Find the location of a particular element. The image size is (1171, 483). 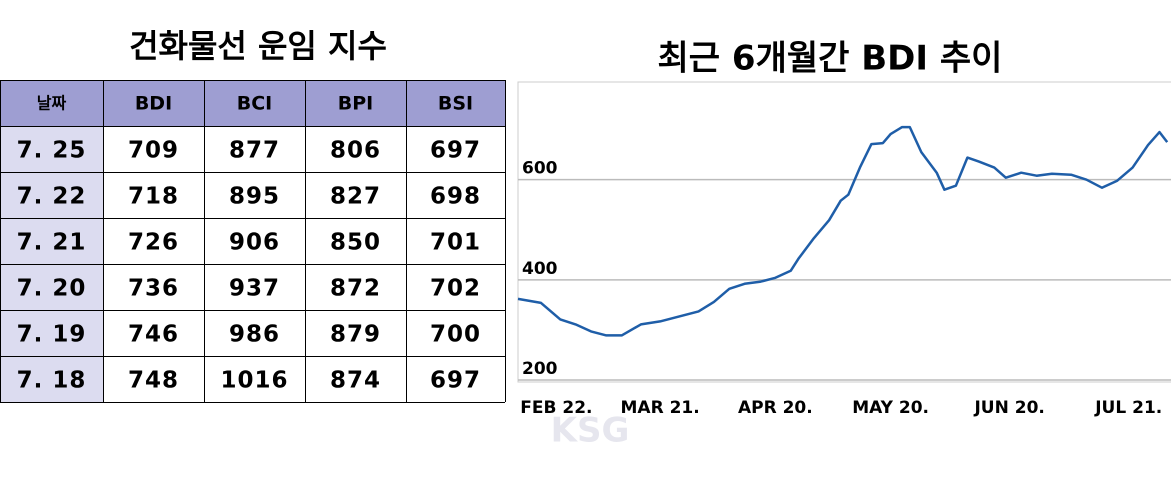

cell: 709 is located at coordinates (153, 151).